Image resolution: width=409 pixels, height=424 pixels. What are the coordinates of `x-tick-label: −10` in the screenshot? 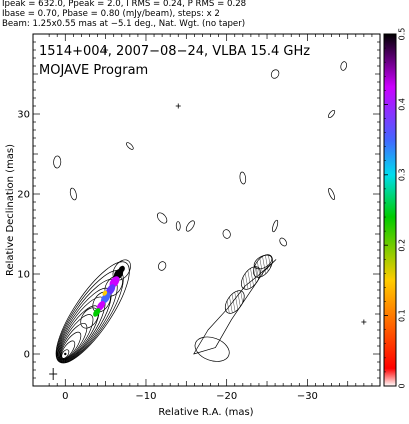 It's located at (145, 396).